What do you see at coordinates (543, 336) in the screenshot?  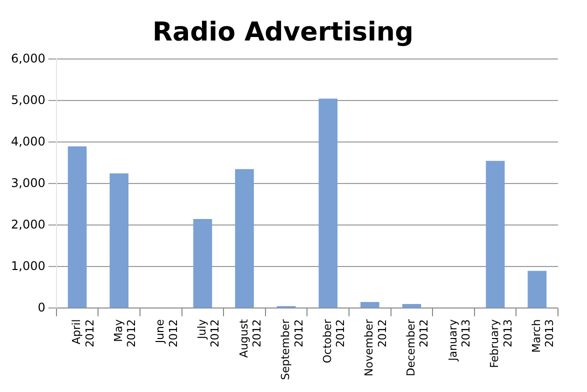 I see `x-tick-label: March 2013` at bounding box center [543, 336].